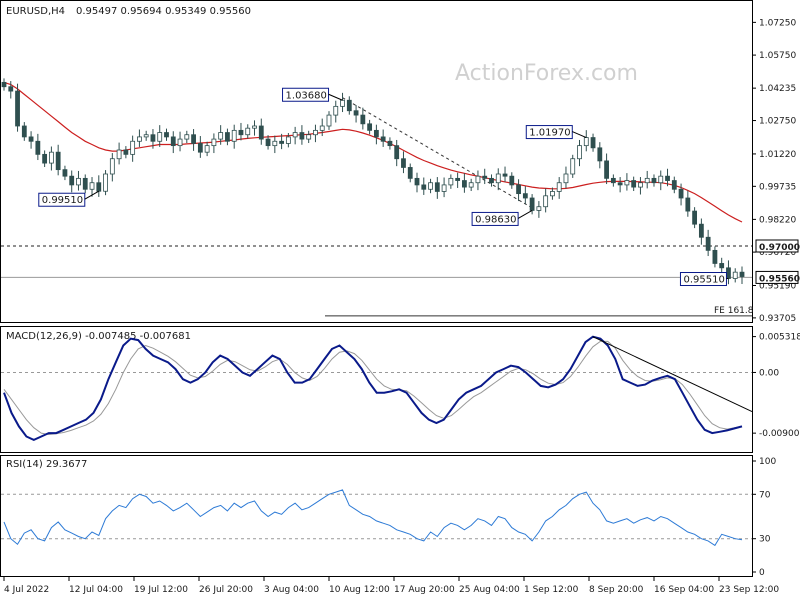 This screenshot has height=600, width=800. Describe the element at coordinates (46, 464) in the screenshot. I see `rsi-title: RSI(14) 29.3677` at that location.